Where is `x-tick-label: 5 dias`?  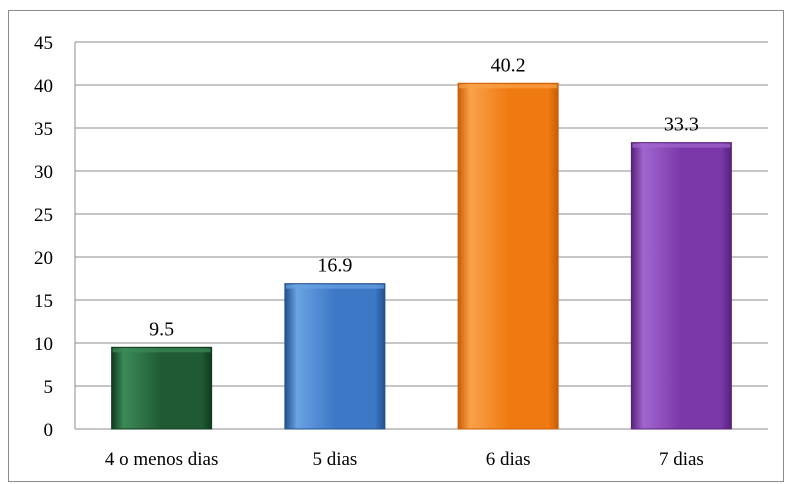
x-tick-label: 5 dias is located at coordinates (334, 459).